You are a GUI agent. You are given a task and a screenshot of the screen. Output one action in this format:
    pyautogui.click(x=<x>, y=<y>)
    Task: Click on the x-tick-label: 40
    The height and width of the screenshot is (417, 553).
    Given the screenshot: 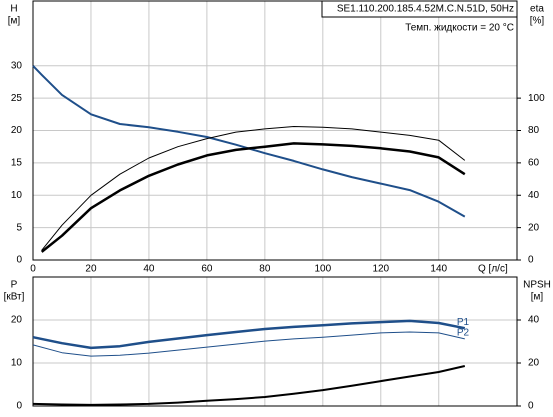 What is the action you would take?
    pyautogui.click(x=149, y=269)
    